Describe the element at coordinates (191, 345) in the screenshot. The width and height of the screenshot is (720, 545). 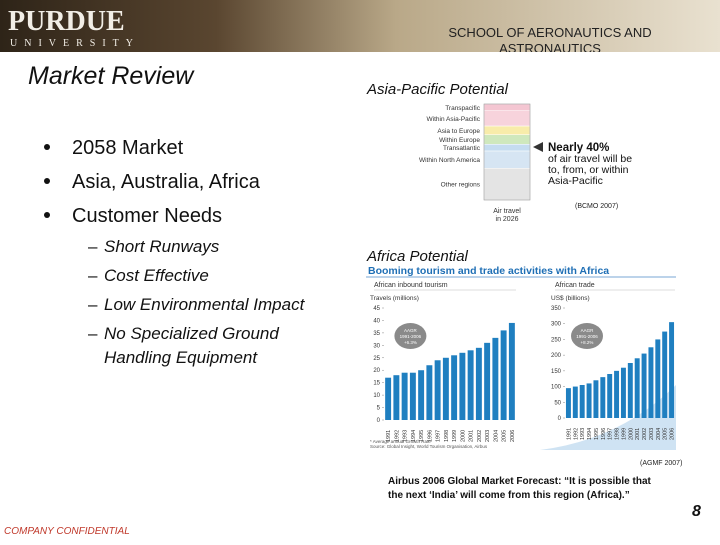
I see `sub-bullet: No Specialized Ground Handling Equipment` at that location.